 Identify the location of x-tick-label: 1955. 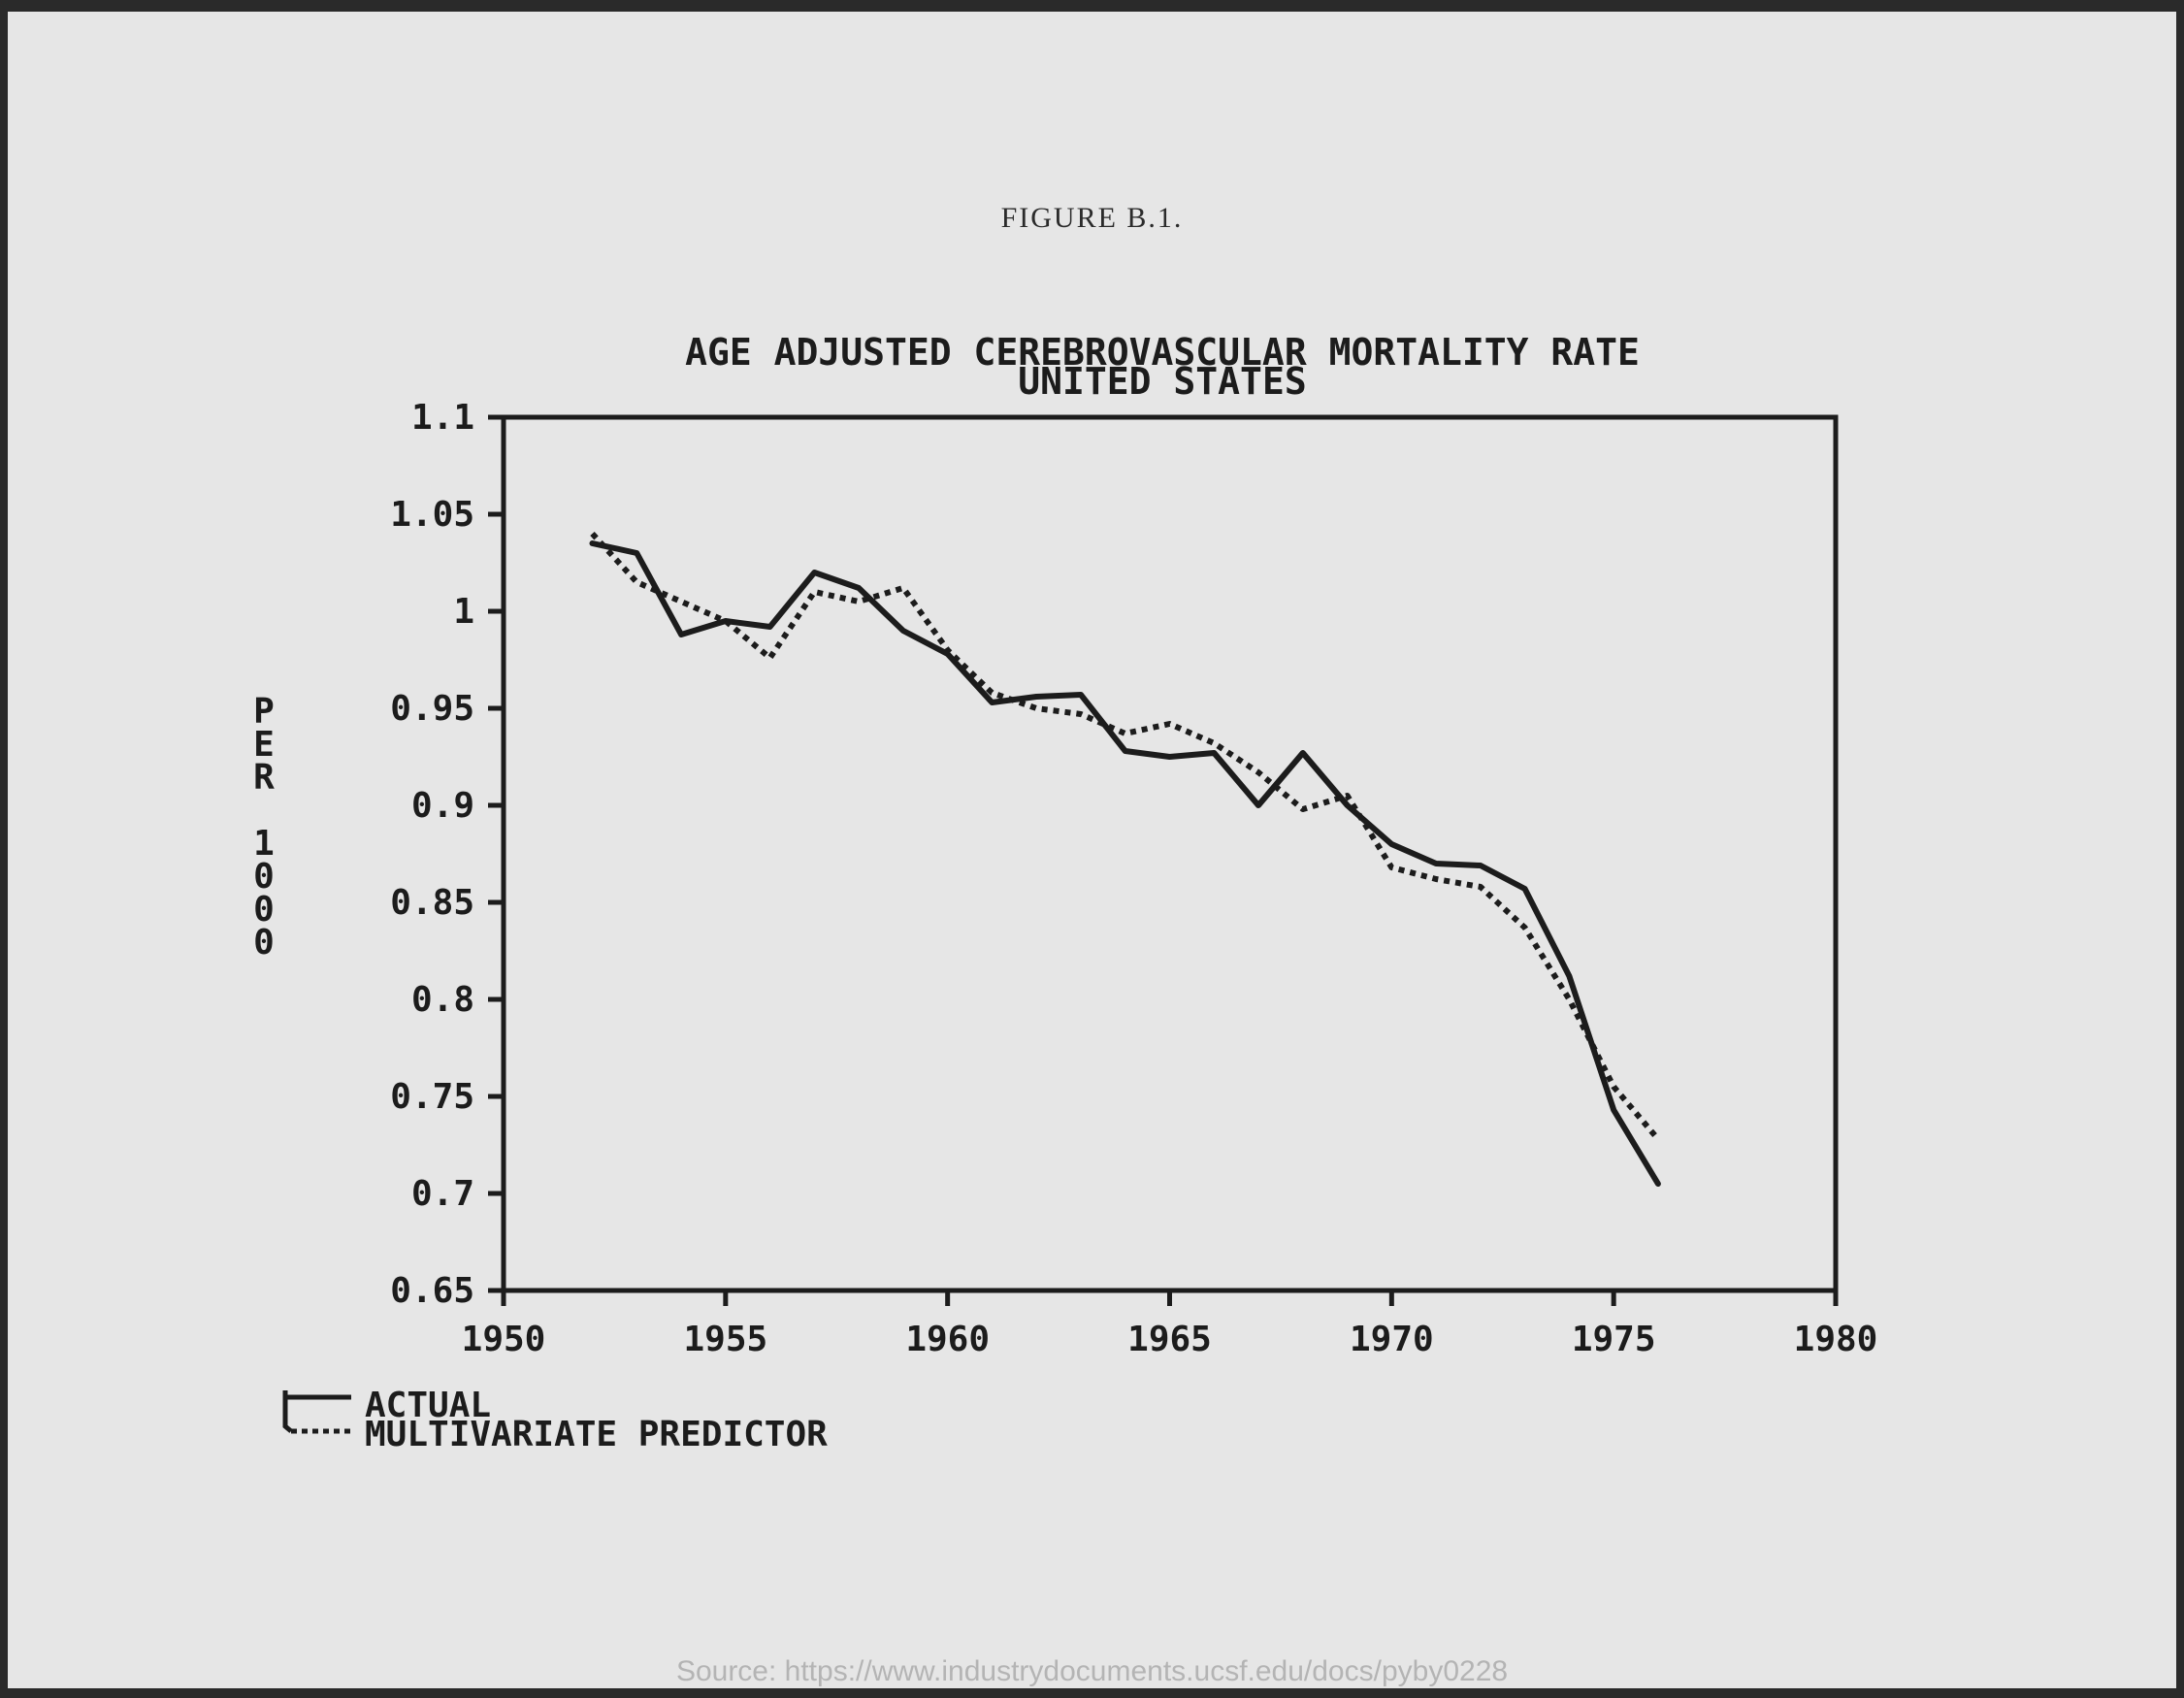
(725, 1340).